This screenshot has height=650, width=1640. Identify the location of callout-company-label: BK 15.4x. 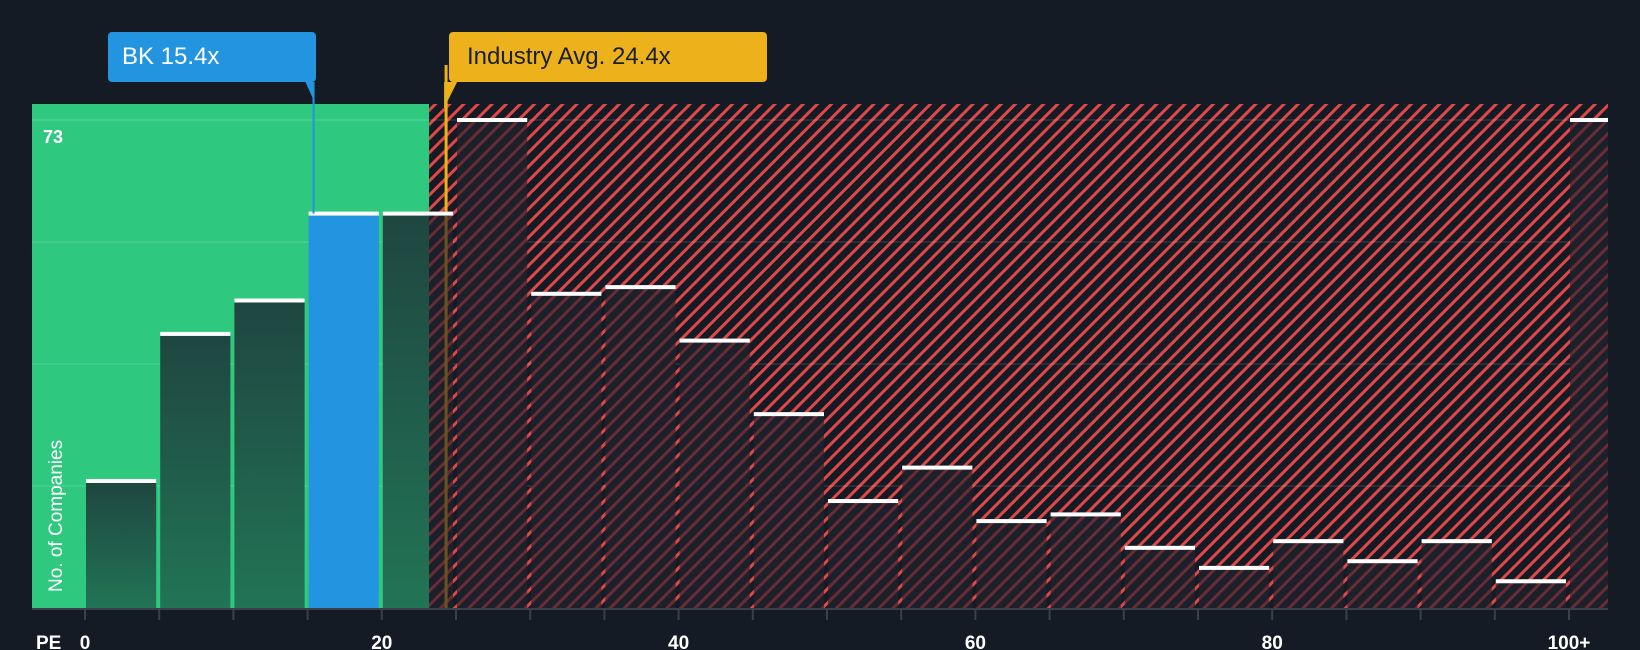
(171, 56).